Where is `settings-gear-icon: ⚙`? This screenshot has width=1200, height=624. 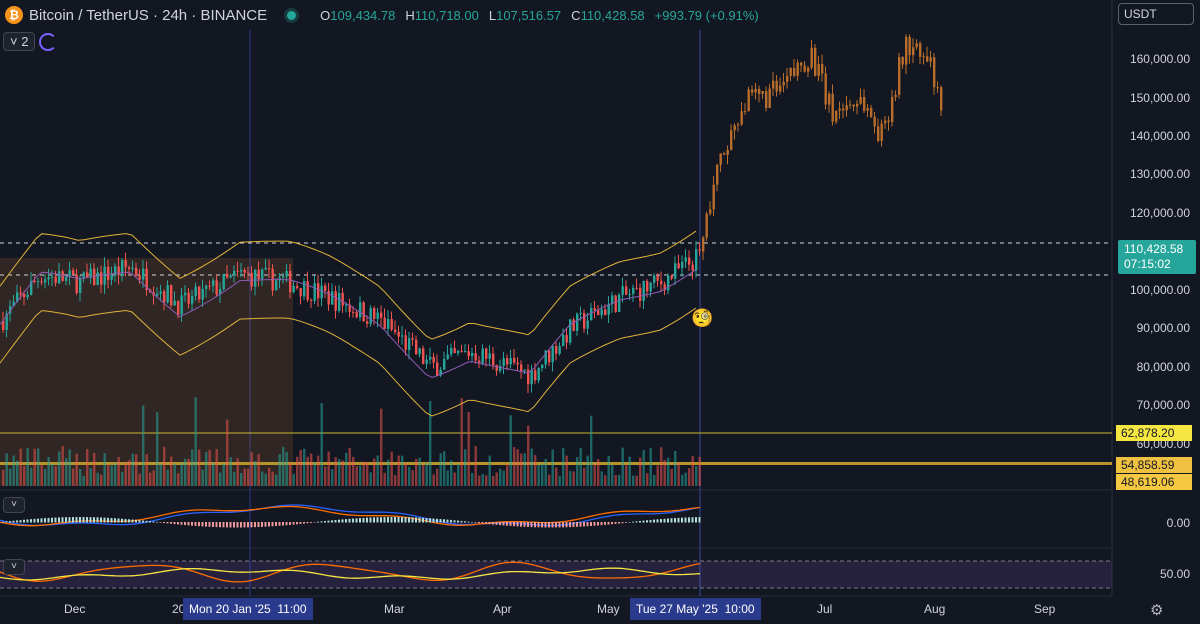
settings-gear-icon: ⚙ is located at coordinates (1157, 610).